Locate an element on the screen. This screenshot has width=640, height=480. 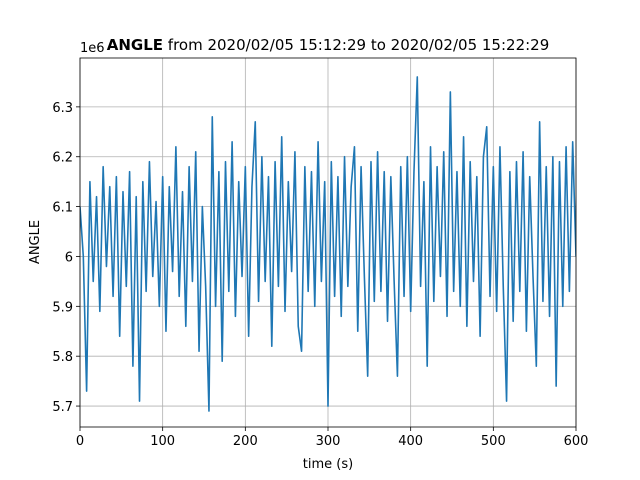
y-tick-label: 5.9 is located at coordinates (62, 307).